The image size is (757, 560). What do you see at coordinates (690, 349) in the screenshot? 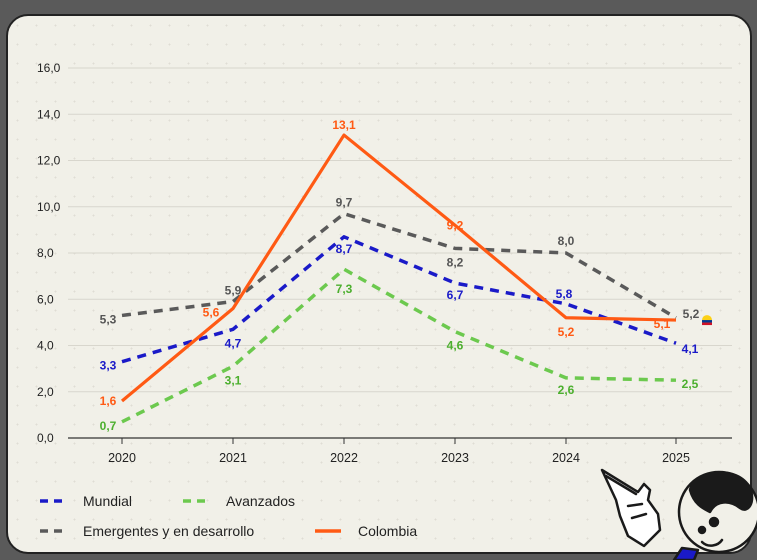
I see `data-label: 4,1` at bounding box center [690, 349].